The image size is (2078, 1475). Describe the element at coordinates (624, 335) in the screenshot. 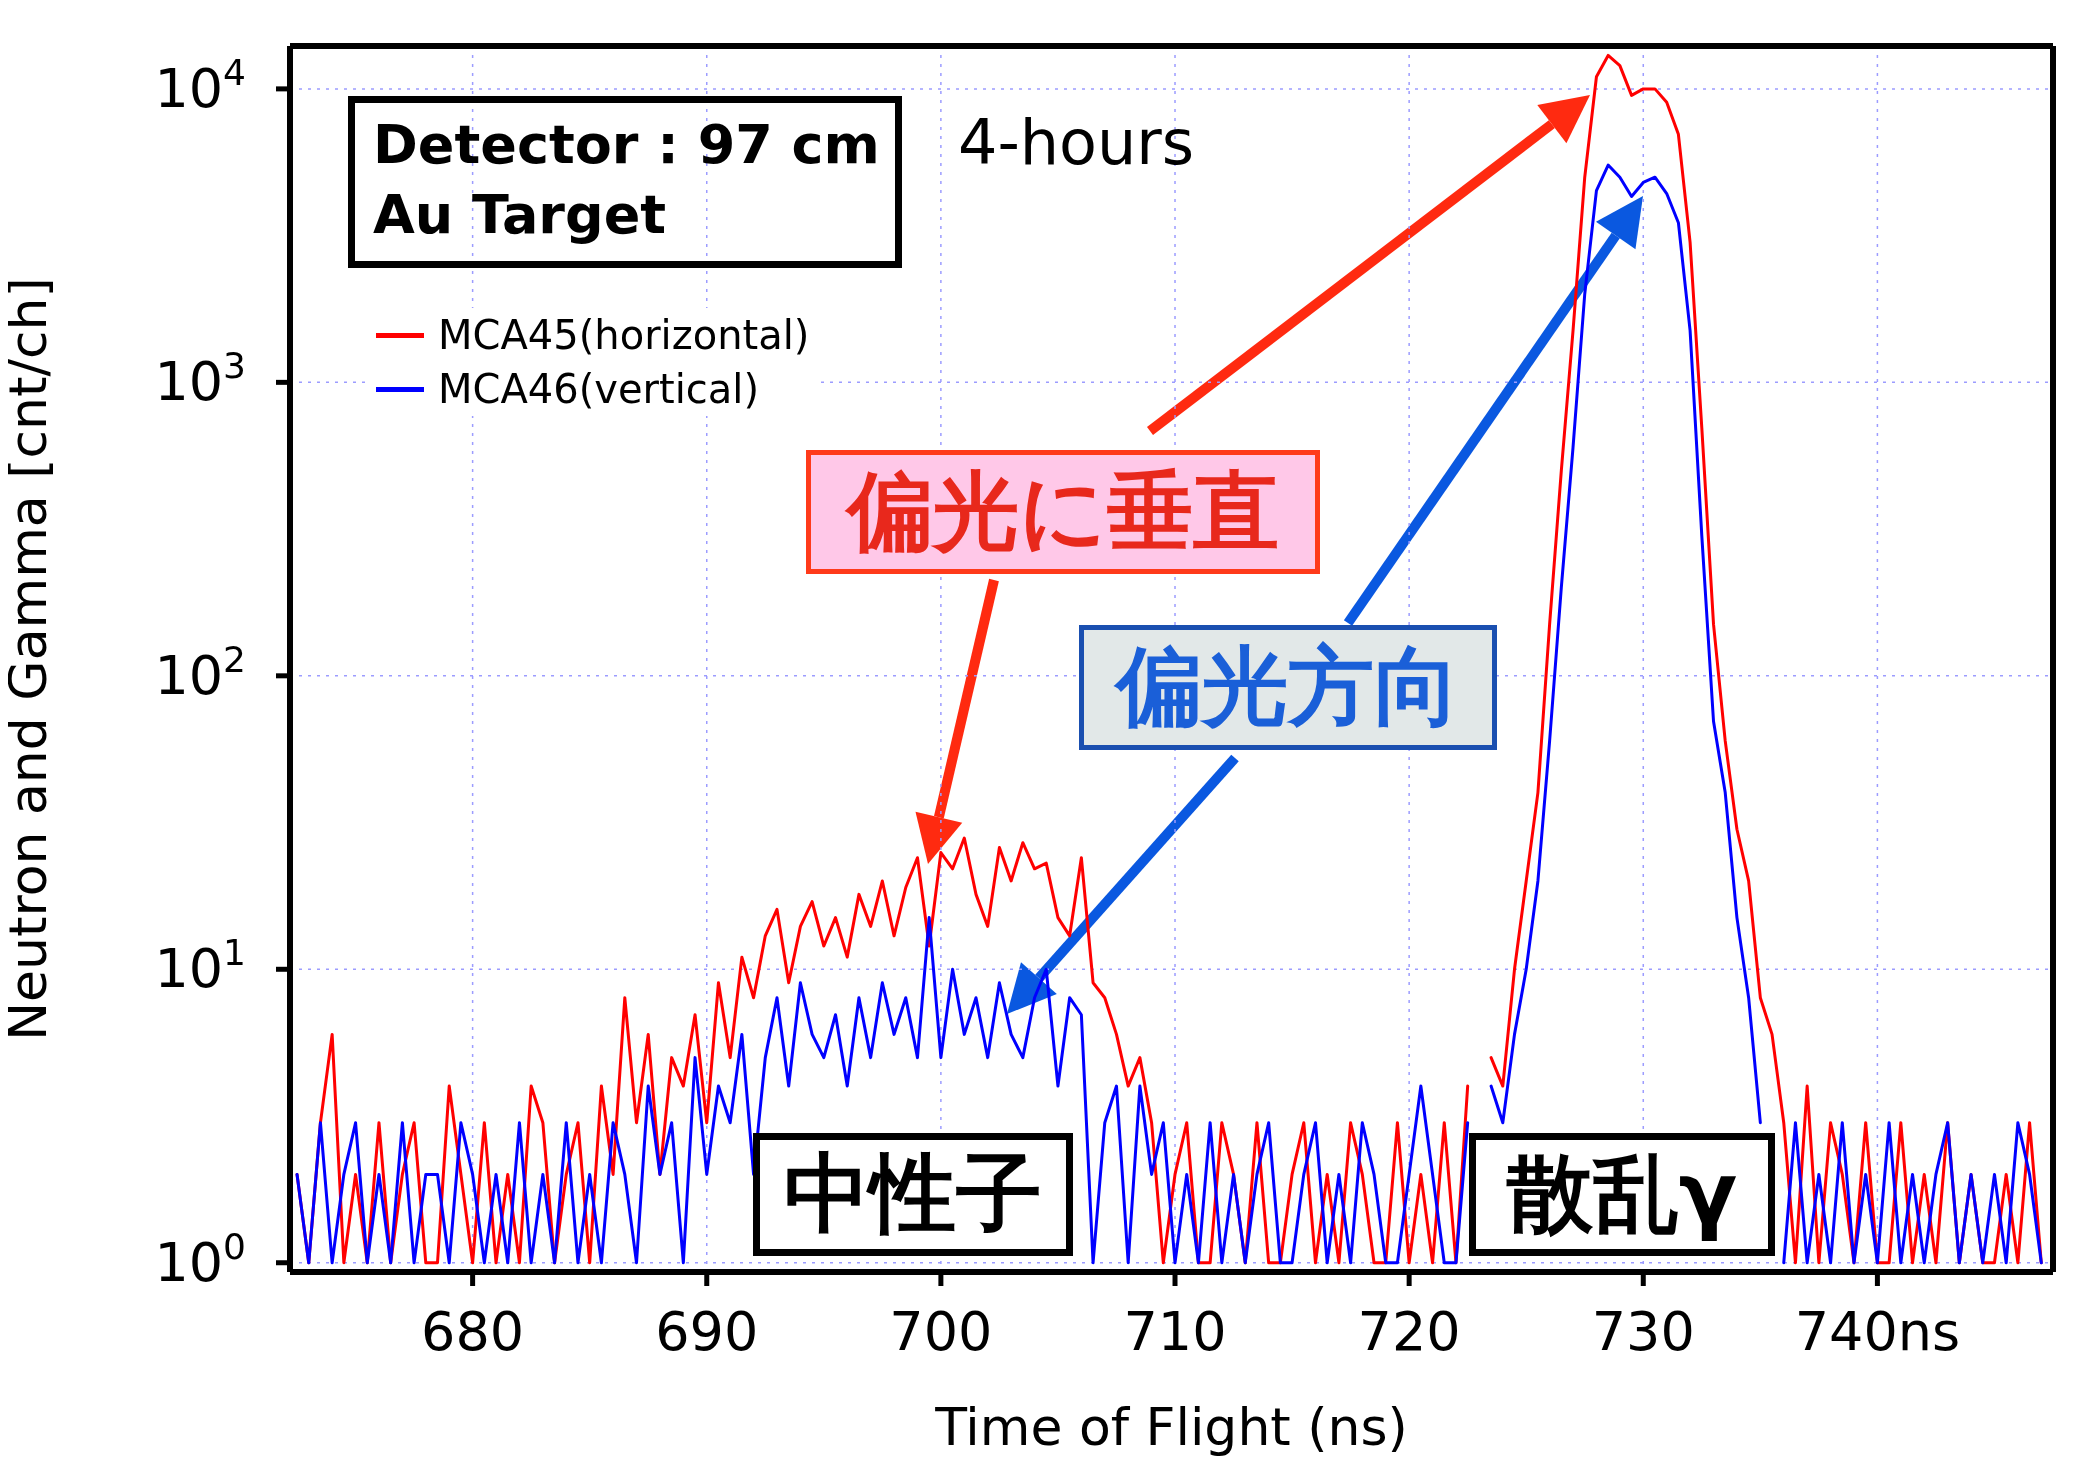

I see `legend-label: MCA45(horizontal)` at that location.